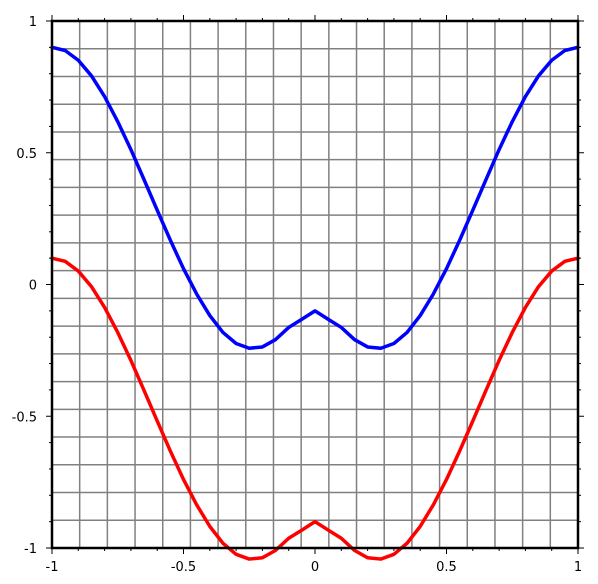 This screenshot has height=584, width=598. What do you see at coordinates (52, 567) in the screenshot?
I see `x-tick-label: -1` at bounding box center [52, 567].